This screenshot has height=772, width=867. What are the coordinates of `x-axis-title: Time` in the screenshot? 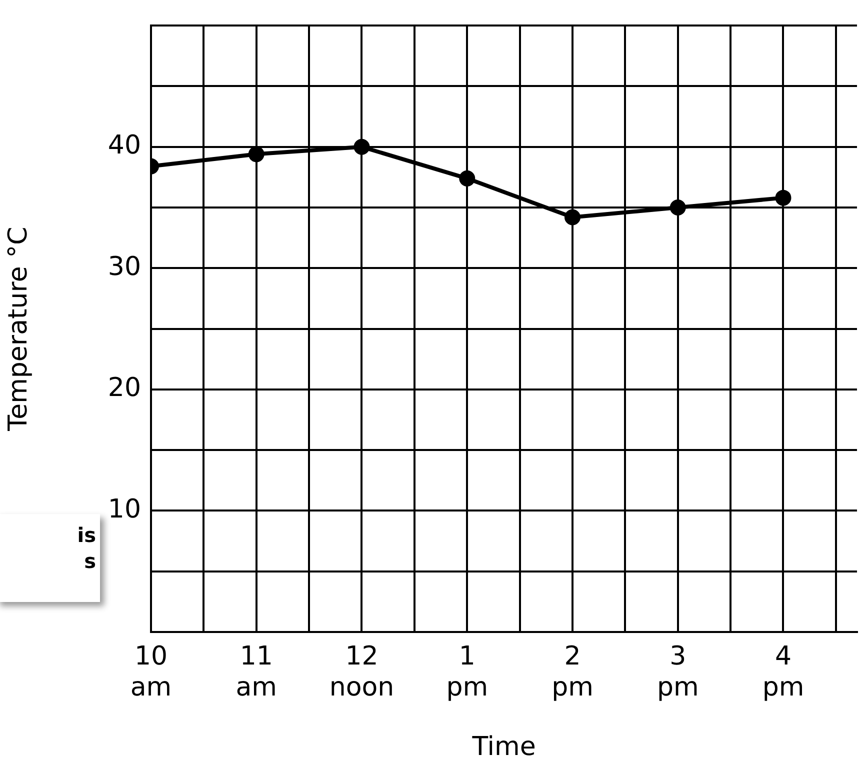 It's located at (503, 747).